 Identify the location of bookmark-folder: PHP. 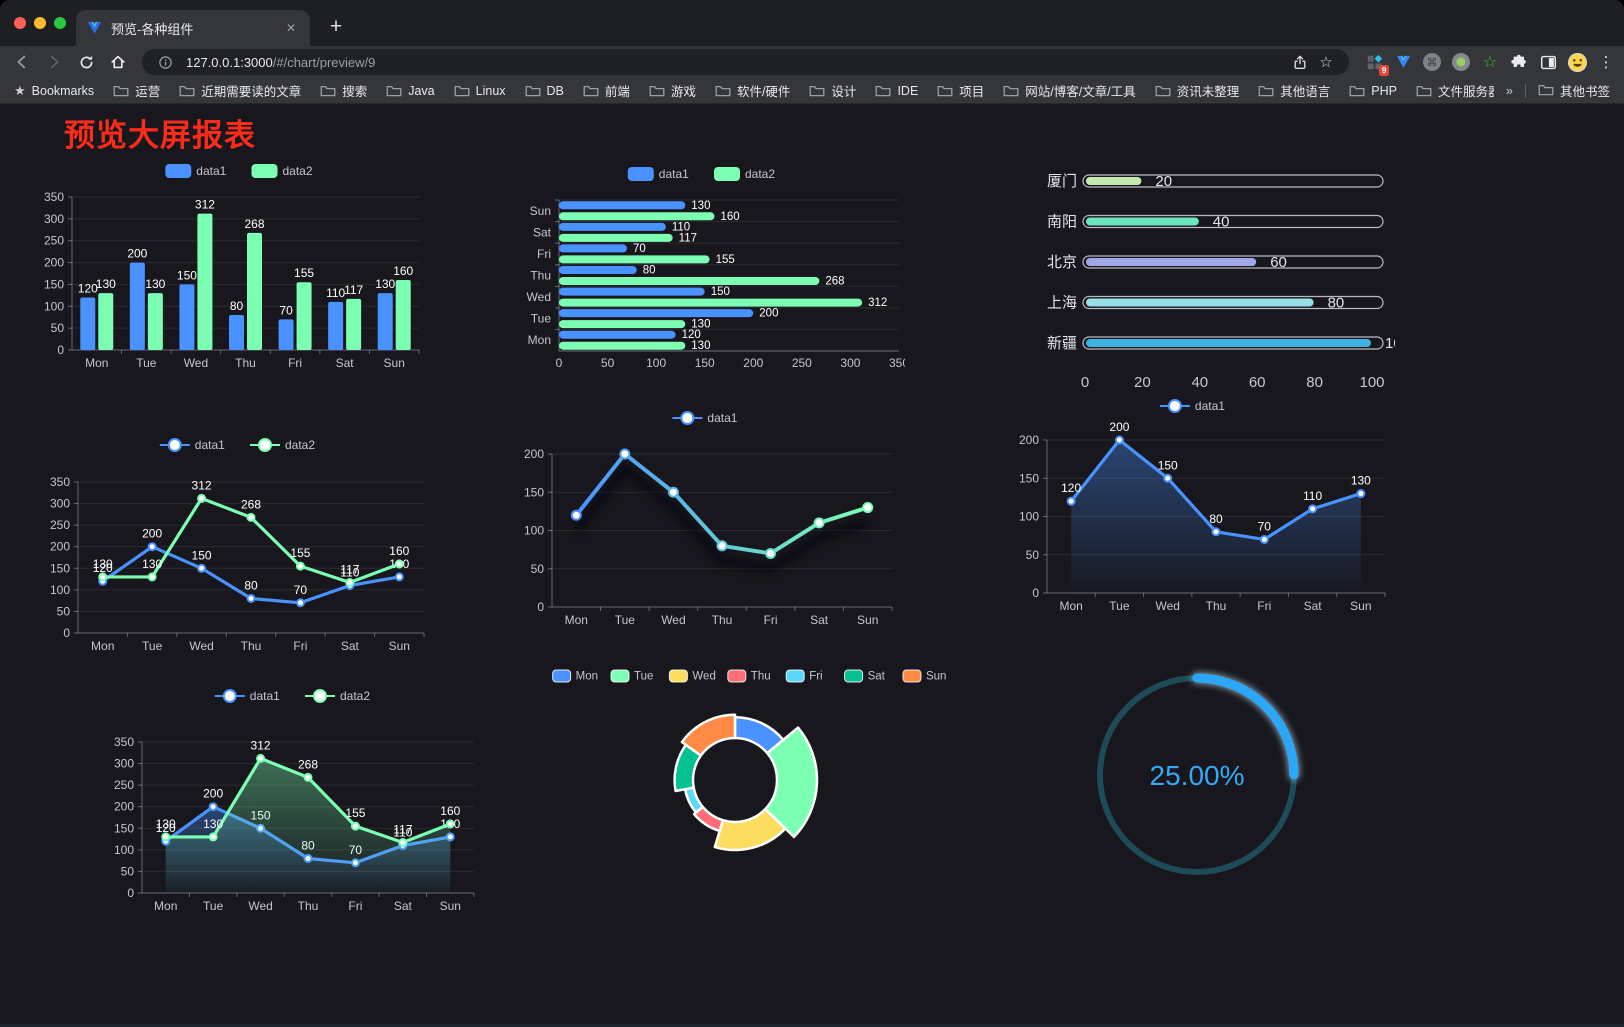
(1373, 91).